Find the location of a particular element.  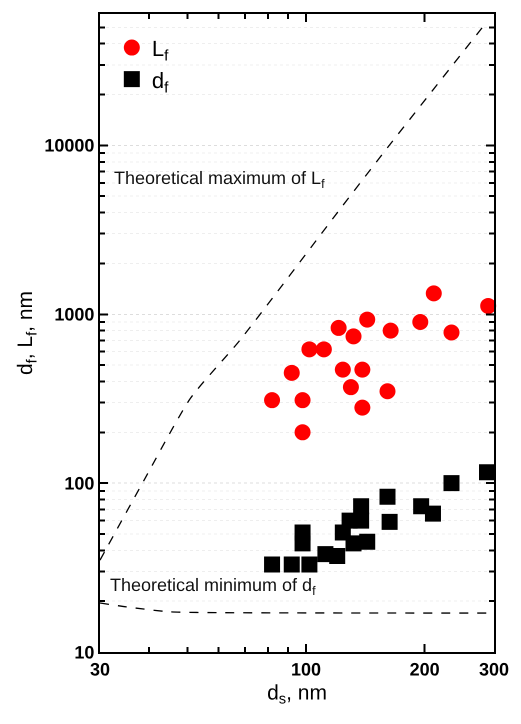

annotation: Theoretical maximum of L$_{f}$ is located at coordinates (220, 179).